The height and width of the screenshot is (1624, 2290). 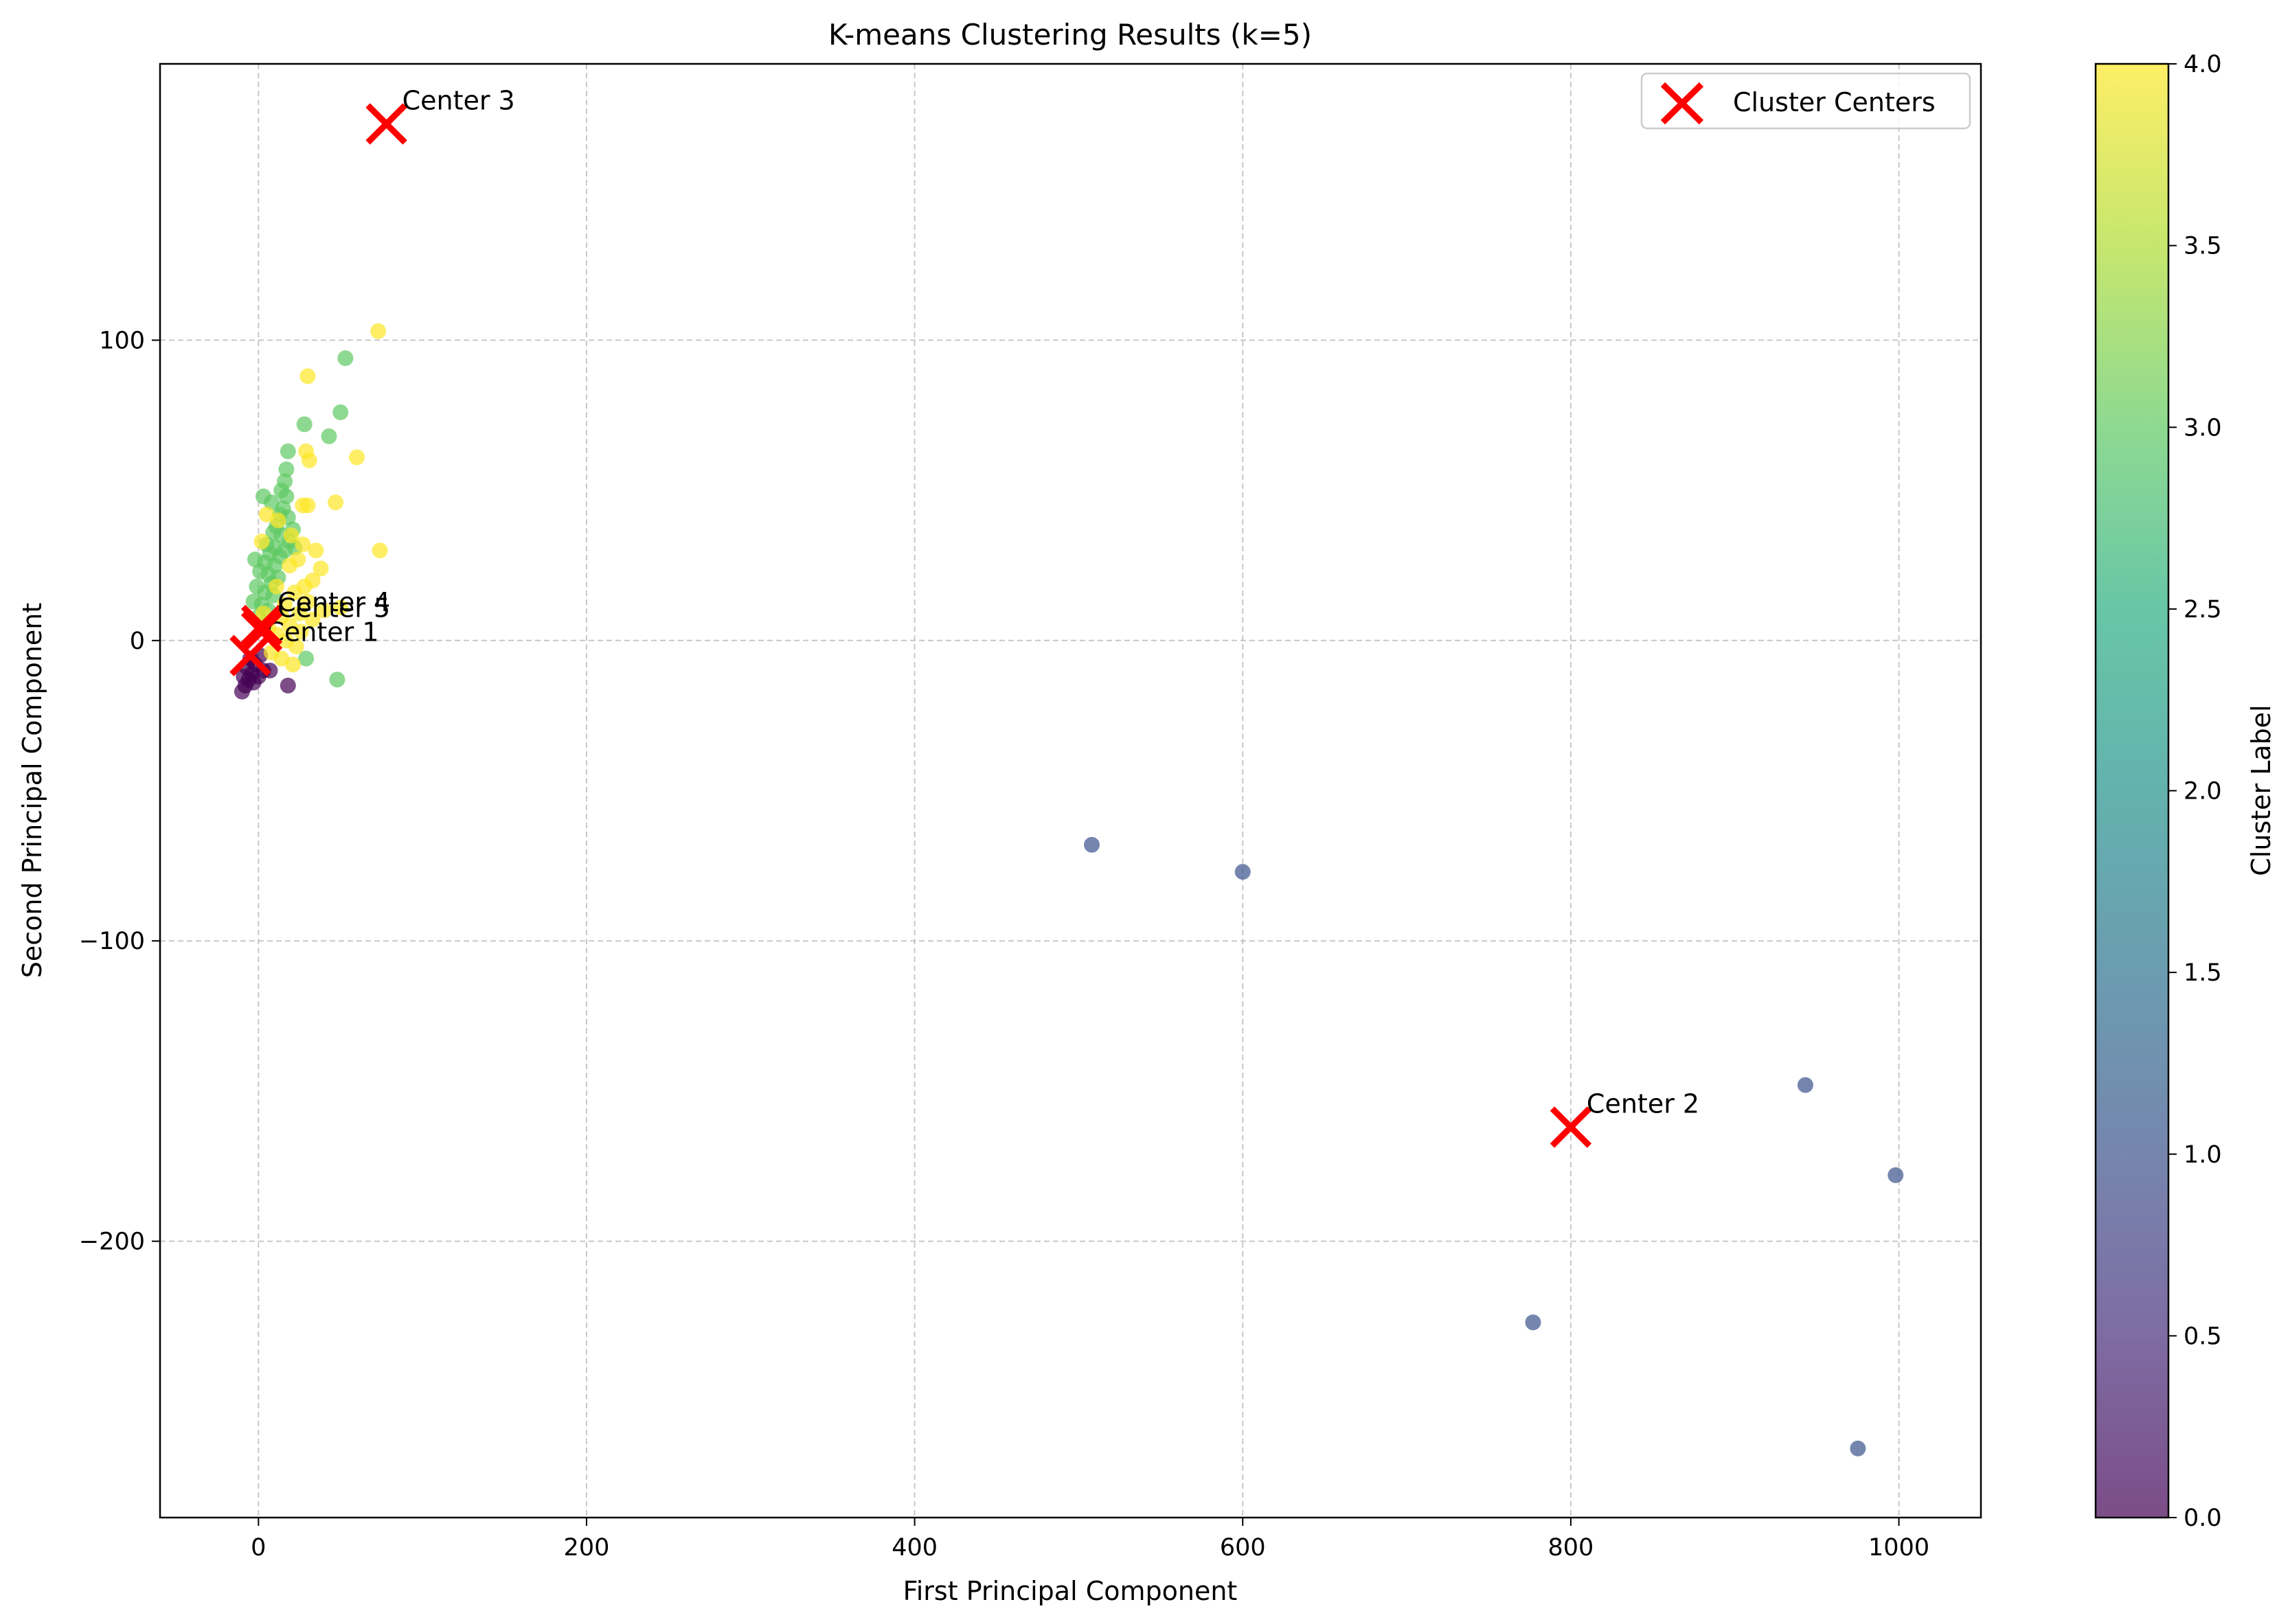 I want to click on colorbar-gradient, so click(x=2132, y=791).